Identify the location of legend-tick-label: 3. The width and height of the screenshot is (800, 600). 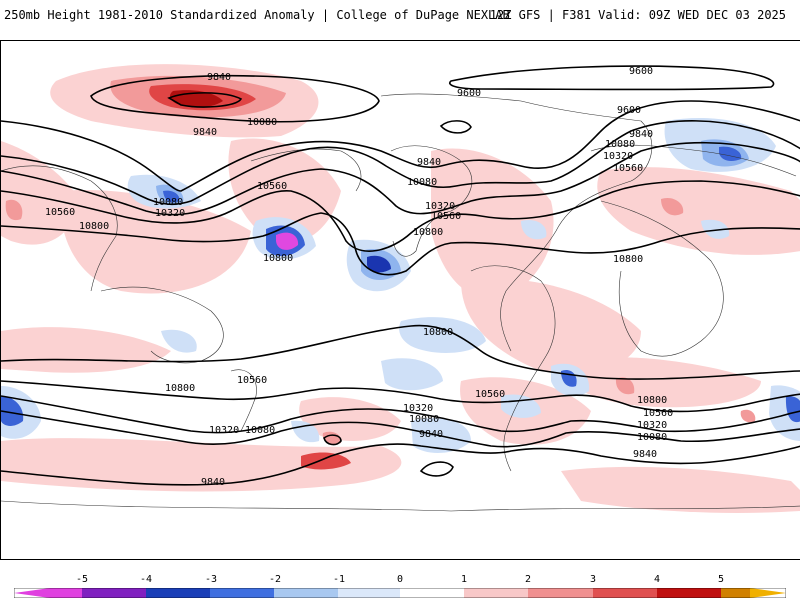
(593, 579).